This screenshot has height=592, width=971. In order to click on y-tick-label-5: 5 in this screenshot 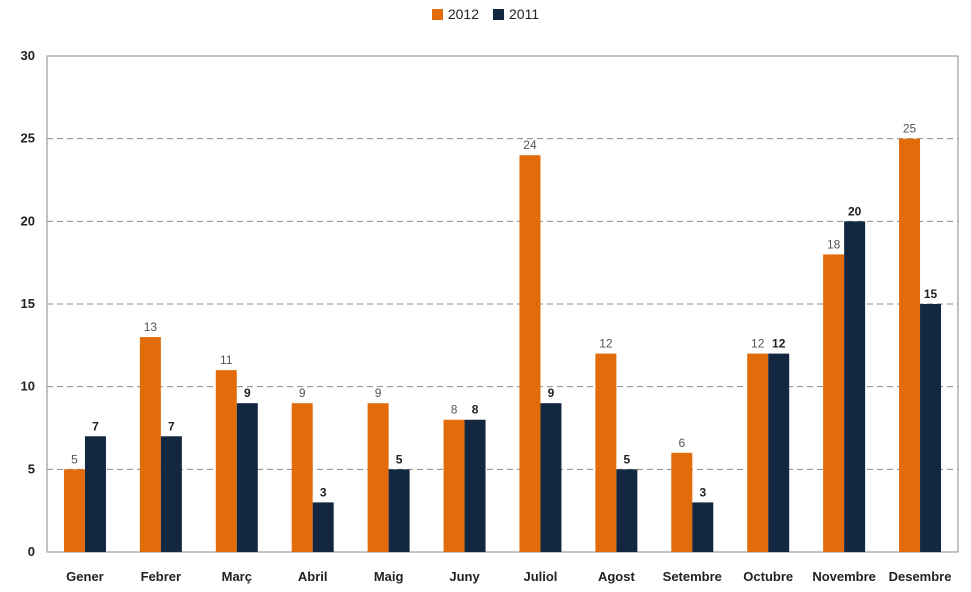, I will do `click(31, 468)`.